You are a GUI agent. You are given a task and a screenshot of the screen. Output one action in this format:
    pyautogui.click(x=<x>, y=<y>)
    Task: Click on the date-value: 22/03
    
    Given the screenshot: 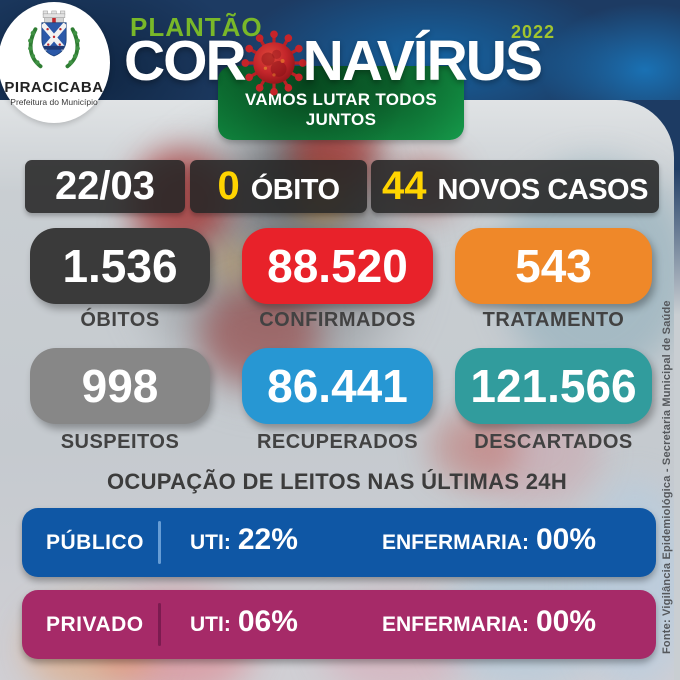 What is the action you would take?
    pyautogui.click(x=105, y=186)
    